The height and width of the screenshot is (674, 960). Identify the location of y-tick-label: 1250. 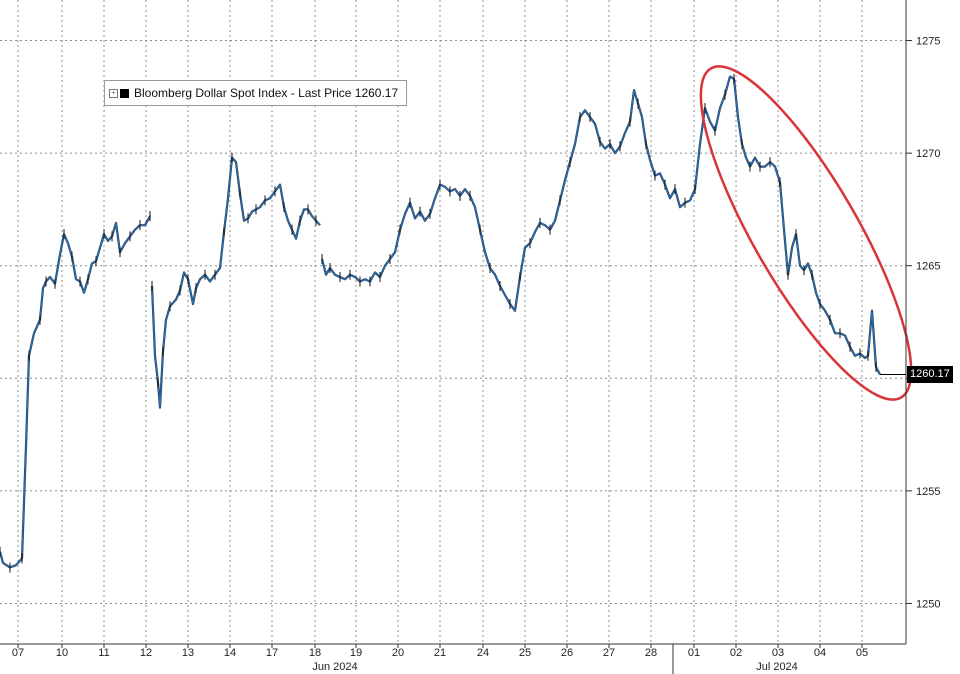
(928, 604).